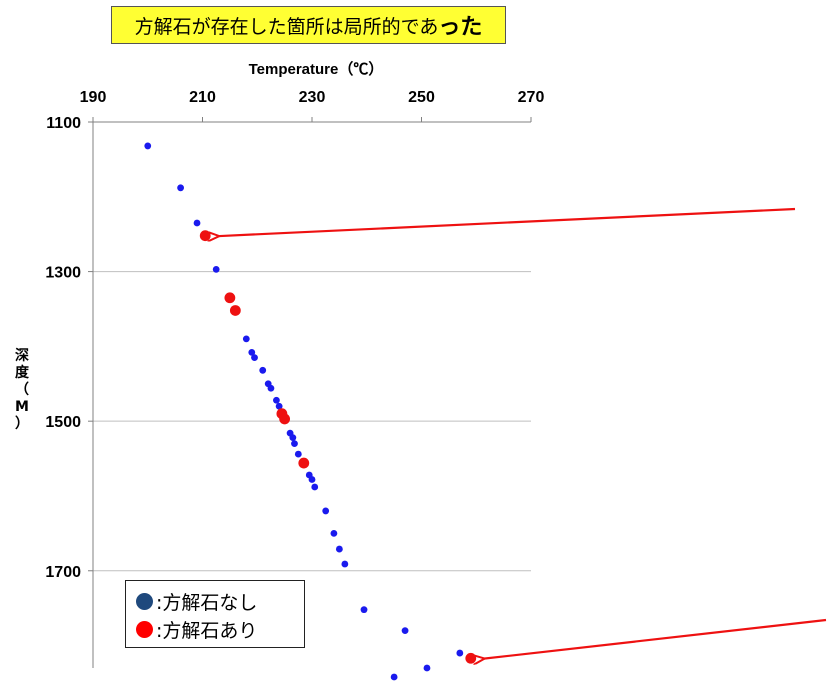 This screenshot has height=699, width=830. I want to click on x-tick-label: 210, so click(202, 97).